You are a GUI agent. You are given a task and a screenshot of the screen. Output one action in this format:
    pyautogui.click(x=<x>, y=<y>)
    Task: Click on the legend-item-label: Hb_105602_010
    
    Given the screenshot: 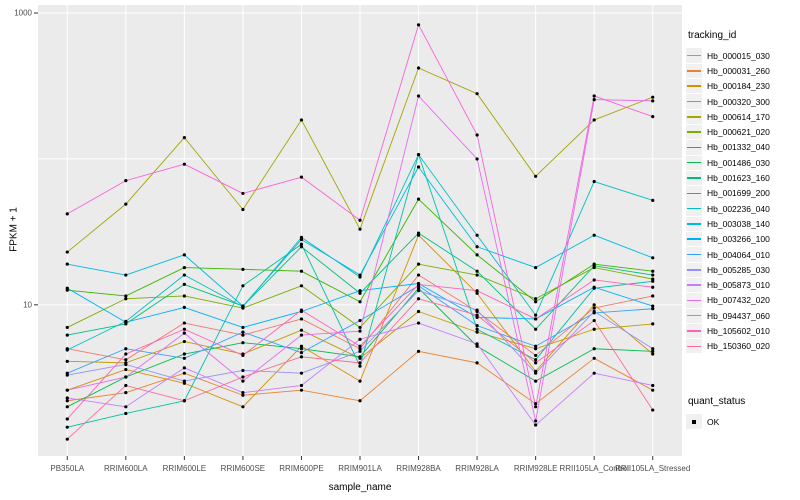 What is the action you would take?
    pyautogui.click(x=738, y=330)
    